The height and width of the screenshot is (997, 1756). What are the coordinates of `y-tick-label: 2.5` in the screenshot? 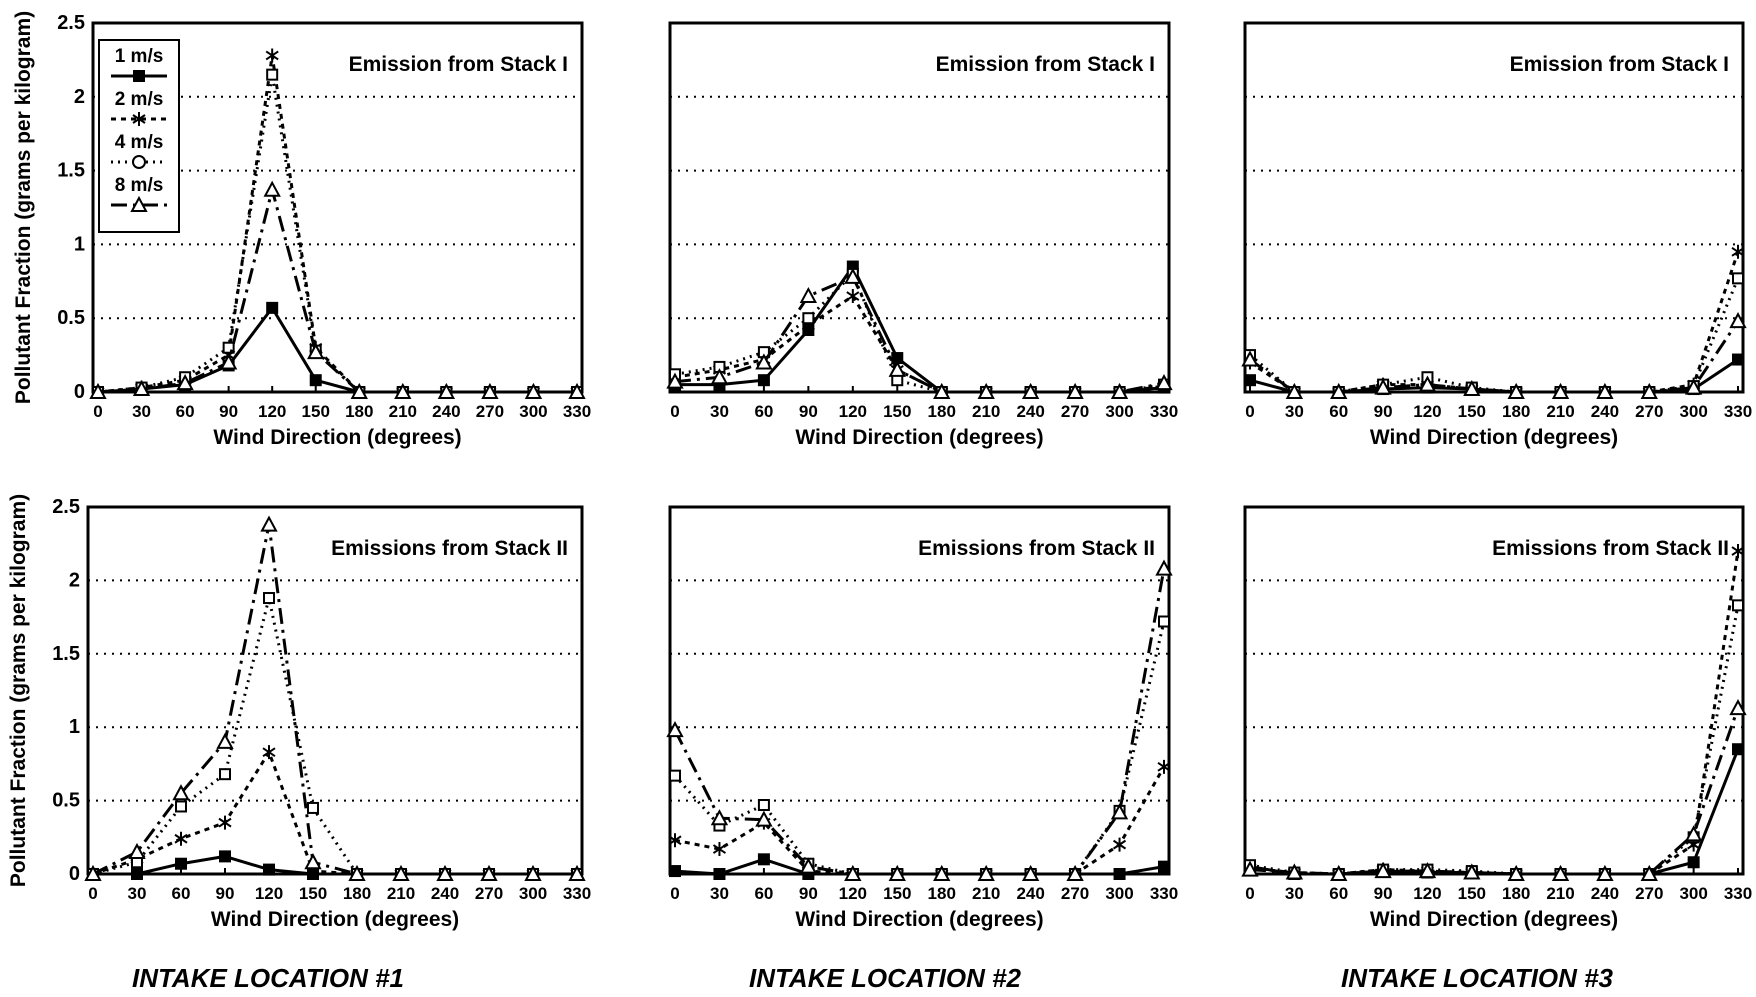 It's located at (71, 23).